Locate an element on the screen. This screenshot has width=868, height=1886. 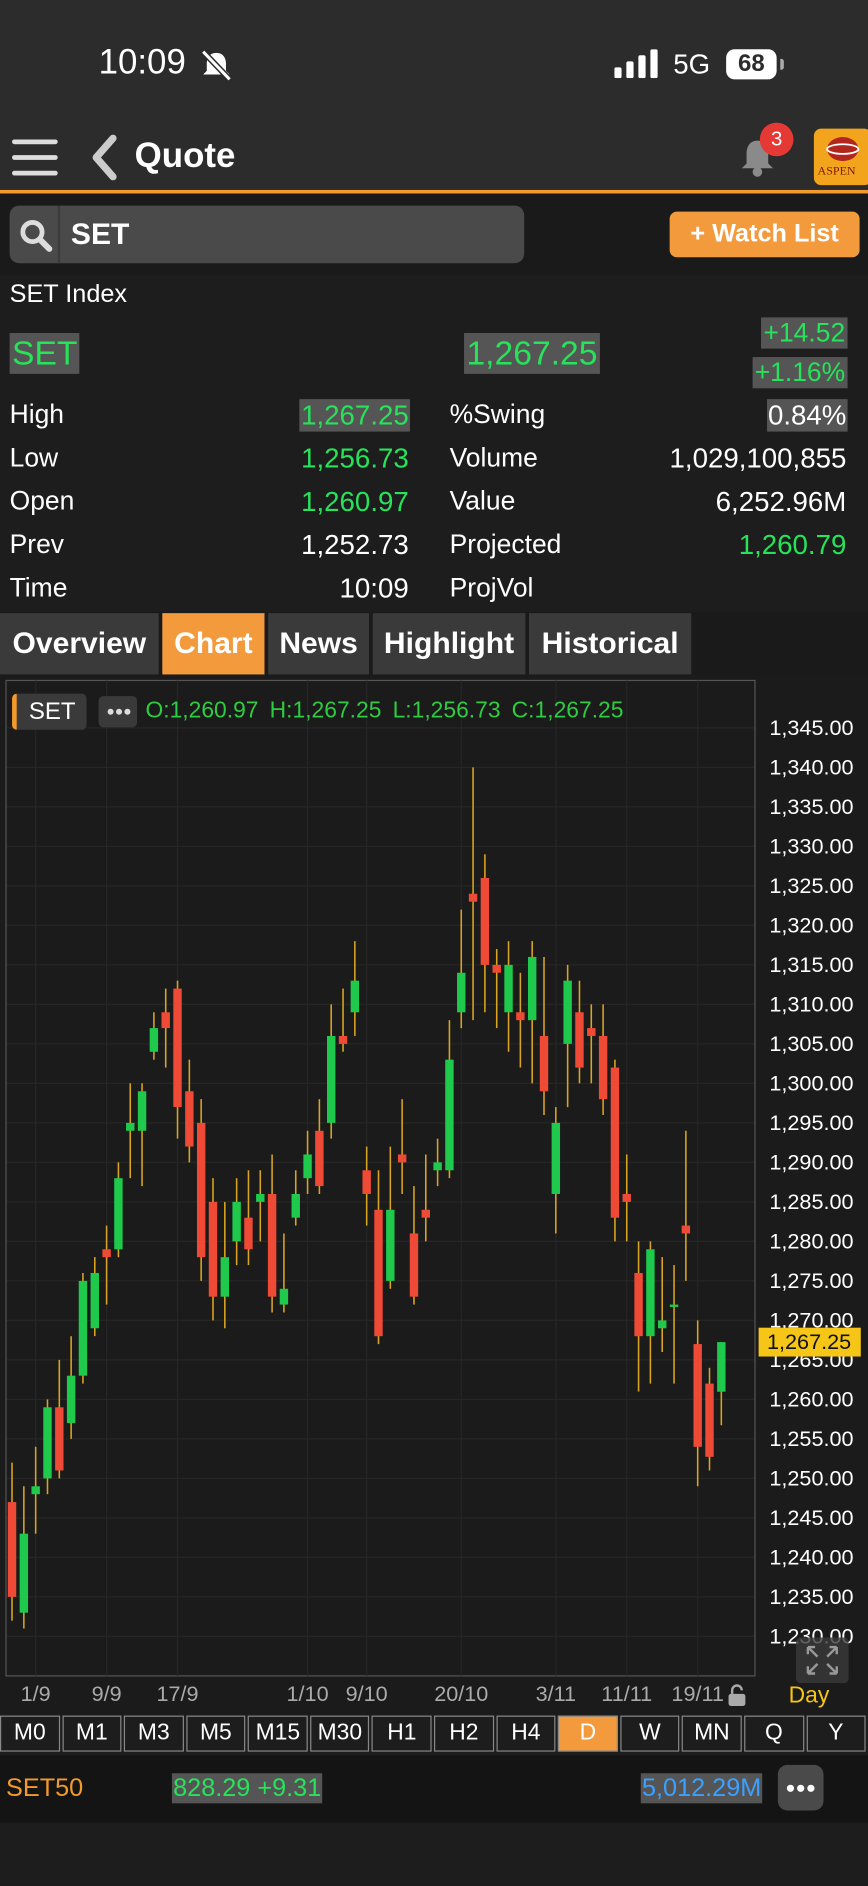
chart-symbol-box: SET is located at coordinates (49, 711).